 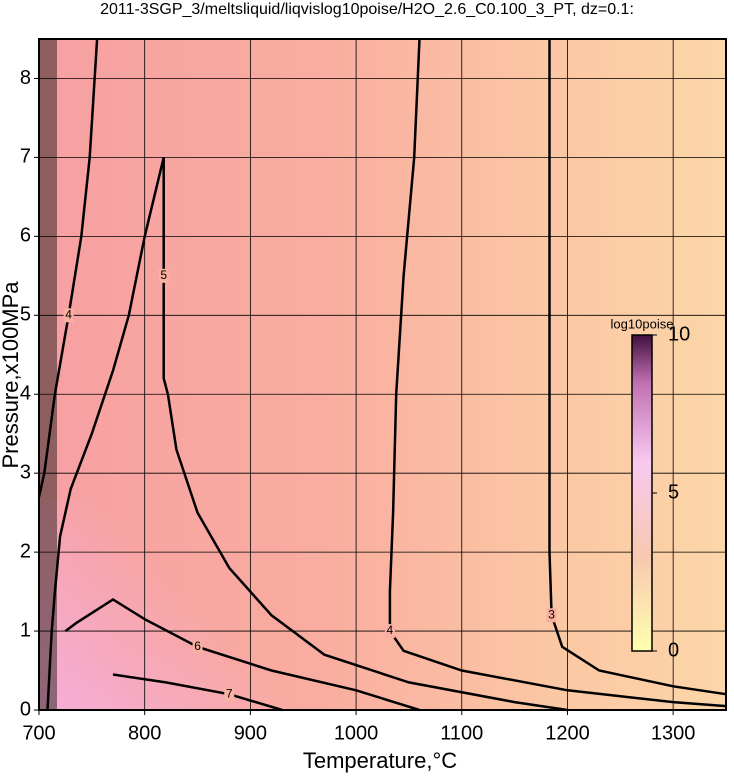 I want to click on y-tick-label: 3, so click(x=25, y=472).